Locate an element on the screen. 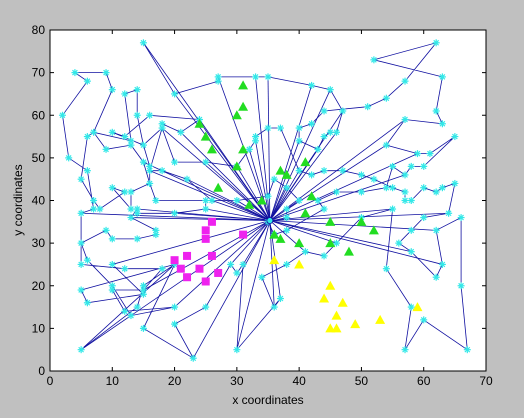 The height and width of the screenshot is (418, 524). y-tick-label: 20 is located at coordinates (39, 286).